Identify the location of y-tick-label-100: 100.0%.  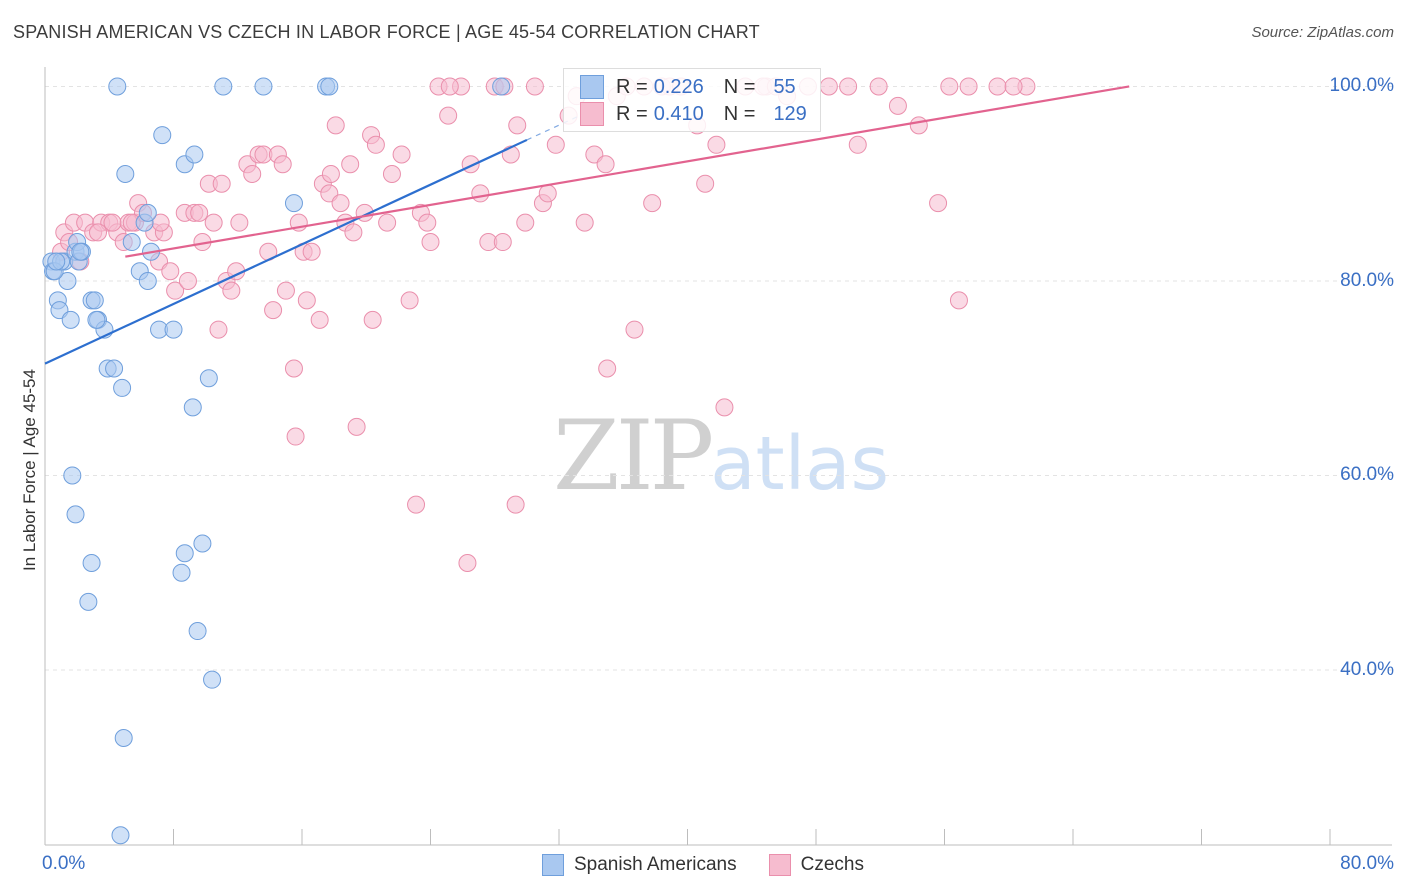
(1361, 86).